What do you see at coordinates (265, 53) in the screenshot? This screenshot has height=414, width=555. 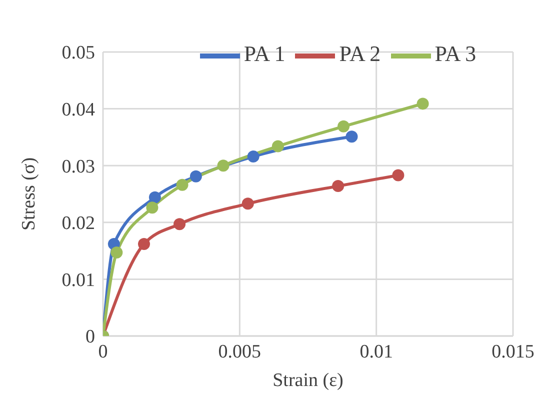 I see `legend-label: PA 1` at bounding box center [265, 53].